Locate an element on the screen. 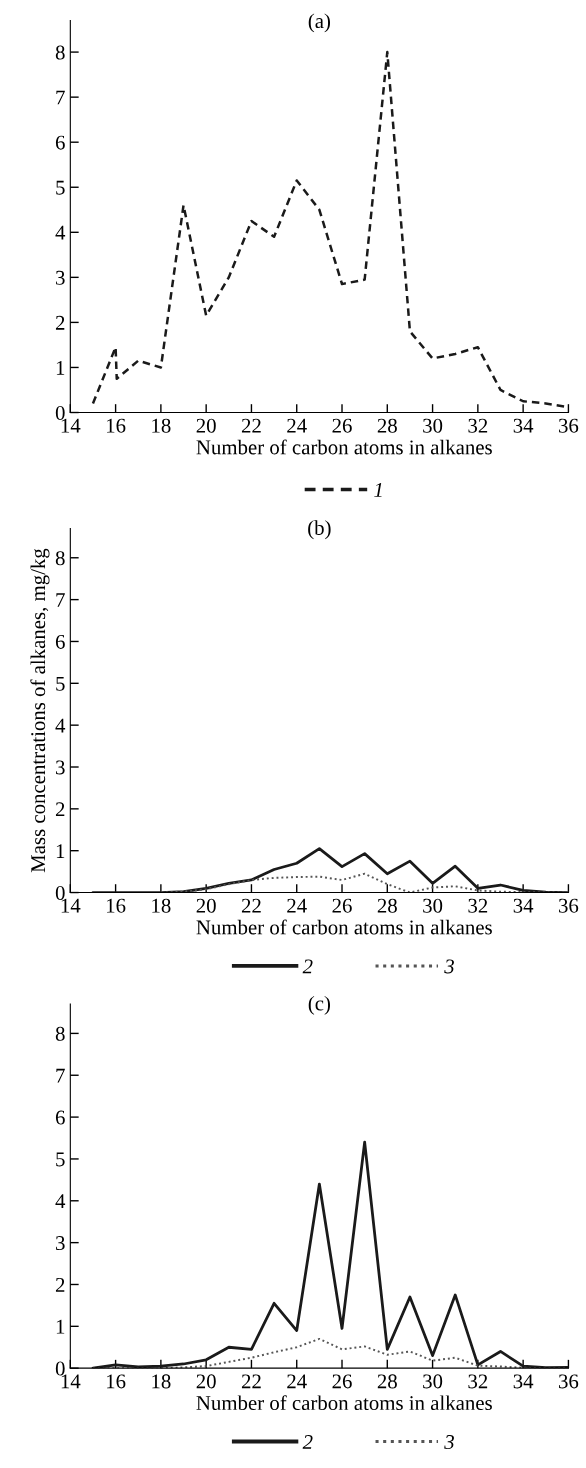 This screenshot has height=1468, width=586. chart-title: (b) is located at coordinates (319, 530).